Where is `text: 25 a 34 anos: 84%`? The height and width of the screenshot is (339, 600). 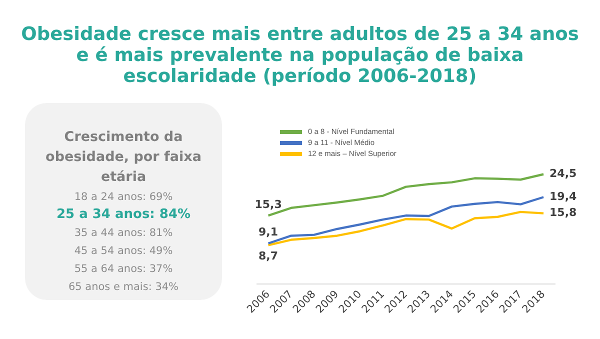 text: 25 a 34 anos: 84% is located at coordinates (123, 215).